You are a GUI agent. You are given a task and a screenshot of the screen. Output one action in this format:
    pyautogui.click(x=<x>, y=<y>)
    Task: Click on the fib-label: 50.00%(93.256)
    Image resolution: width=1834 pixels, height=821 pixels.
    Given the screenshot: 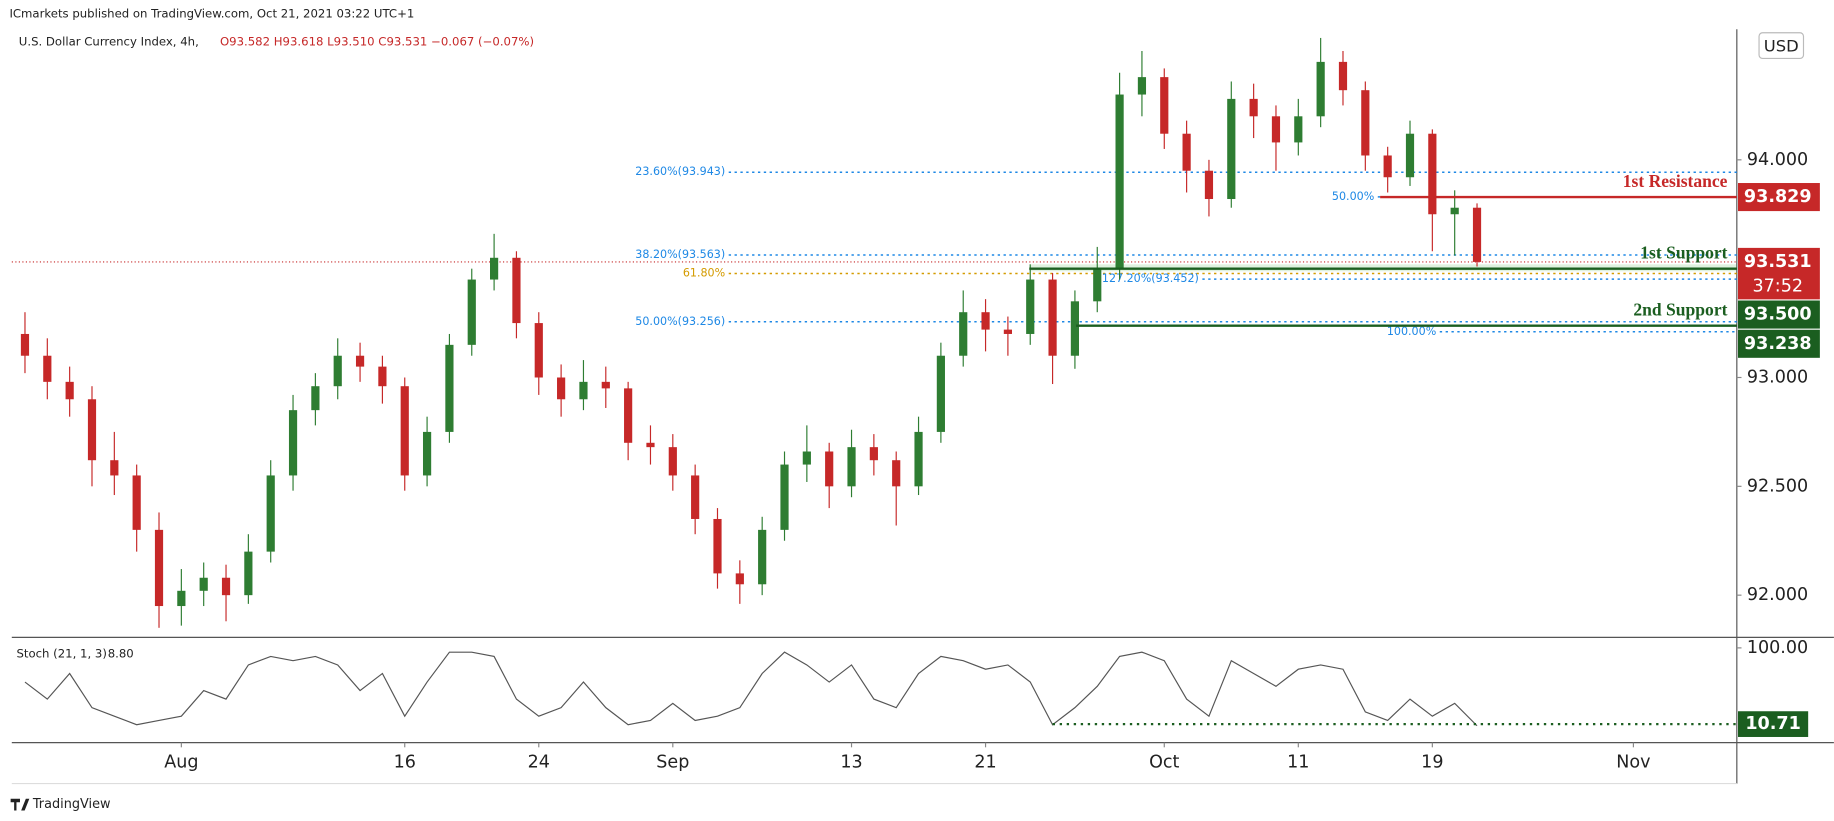 What is the action you would take?
    pyautogui.click(x=680, y=321)
    